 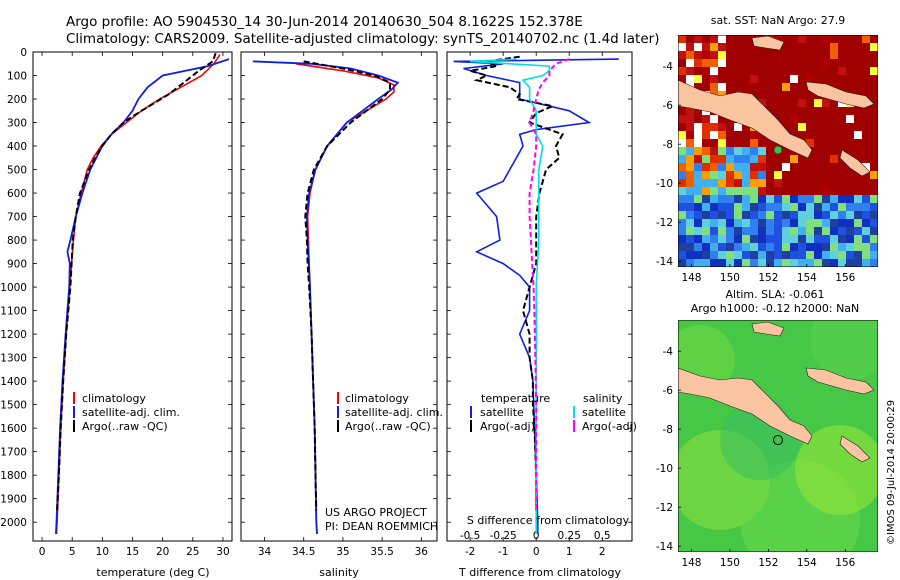 I want to click on x-tick-label: 30, so click(x=222, y=552).